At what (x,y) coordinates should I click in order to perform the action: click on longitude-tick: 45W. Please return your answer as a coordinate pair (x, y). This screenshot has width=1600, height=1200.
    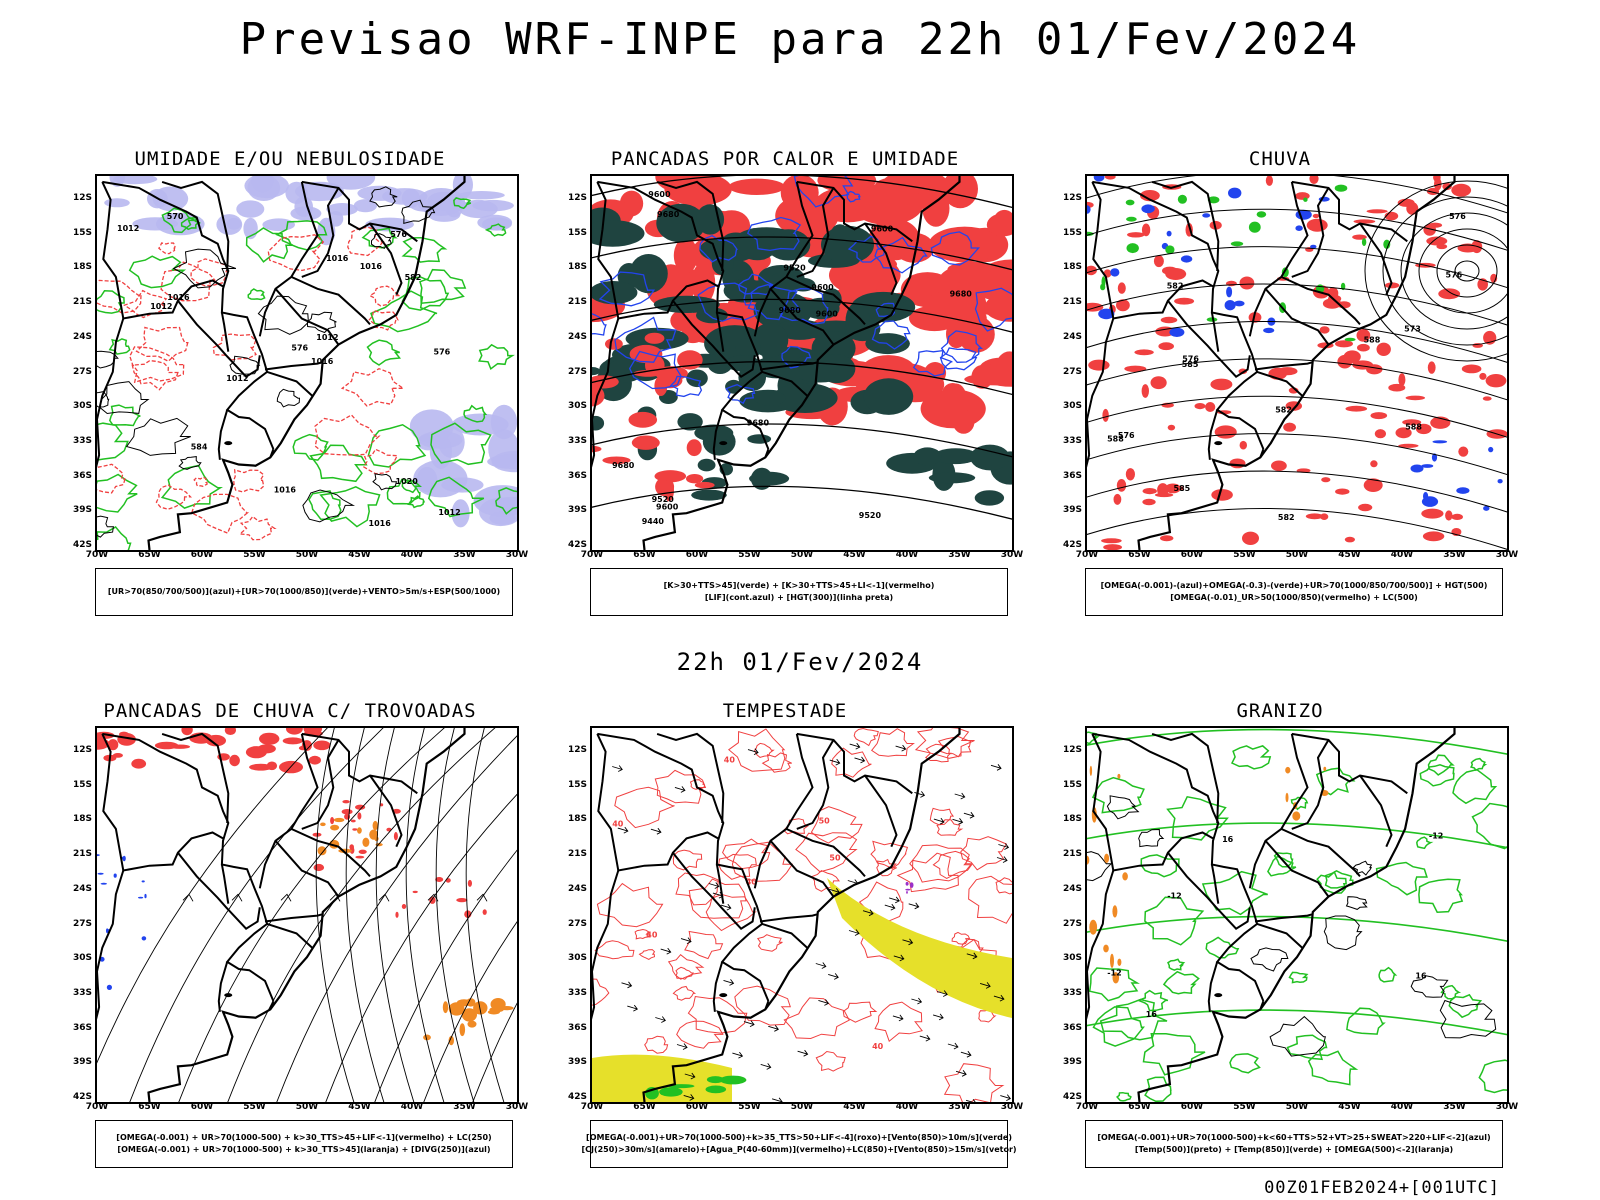
    Looking at the image, I should click on (1349, 1107).